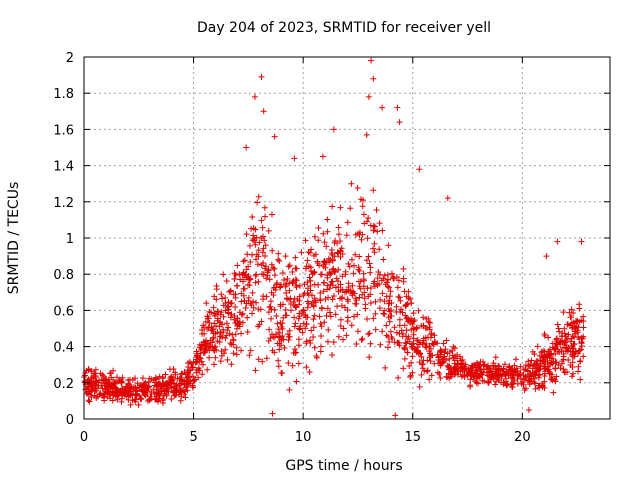 Image resolution: width=640 pixels, height=480 pixels. Describe the element at coordinates (14, 238) in the screenshot. I see `y-axis-label: SRMTID / TECUs` at that location.